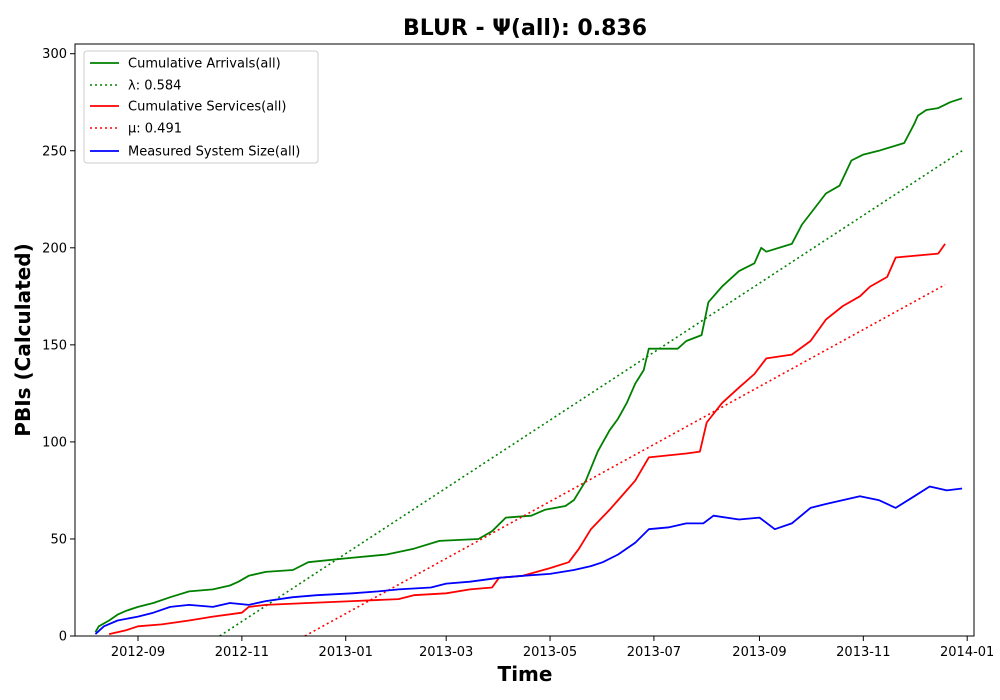  I want to click on x-tick-label: 2012-09, so click(138, 652).